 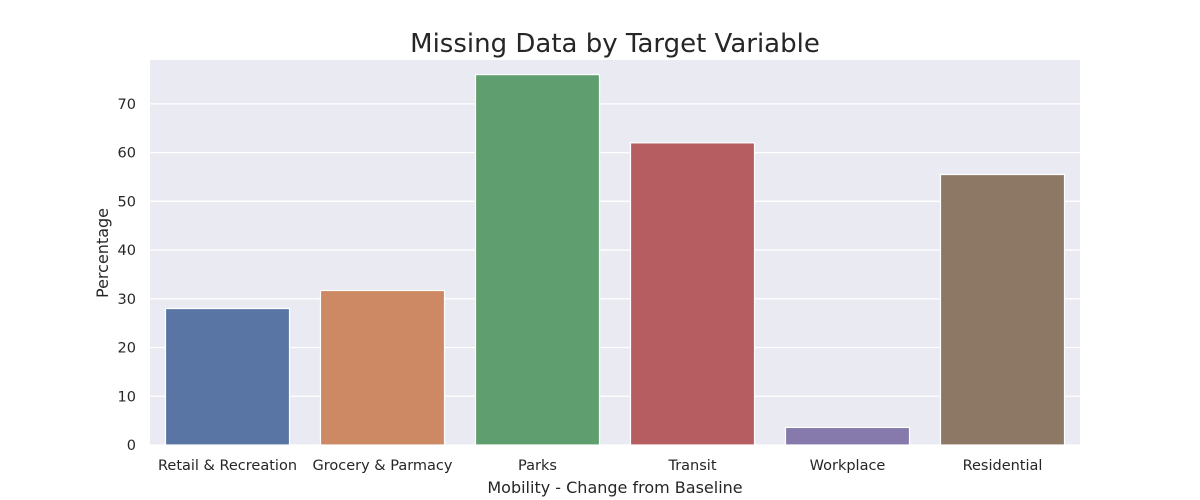 What do you see at coordinates (537, 260) in the screenshot?
I see `bar-parks` at bounding box center [537, 260].